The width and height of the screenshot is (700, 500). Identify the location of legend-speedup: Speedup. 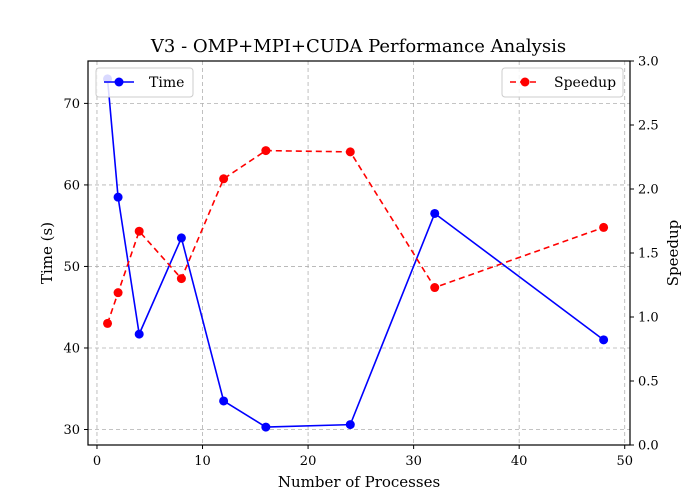
(562, 82).